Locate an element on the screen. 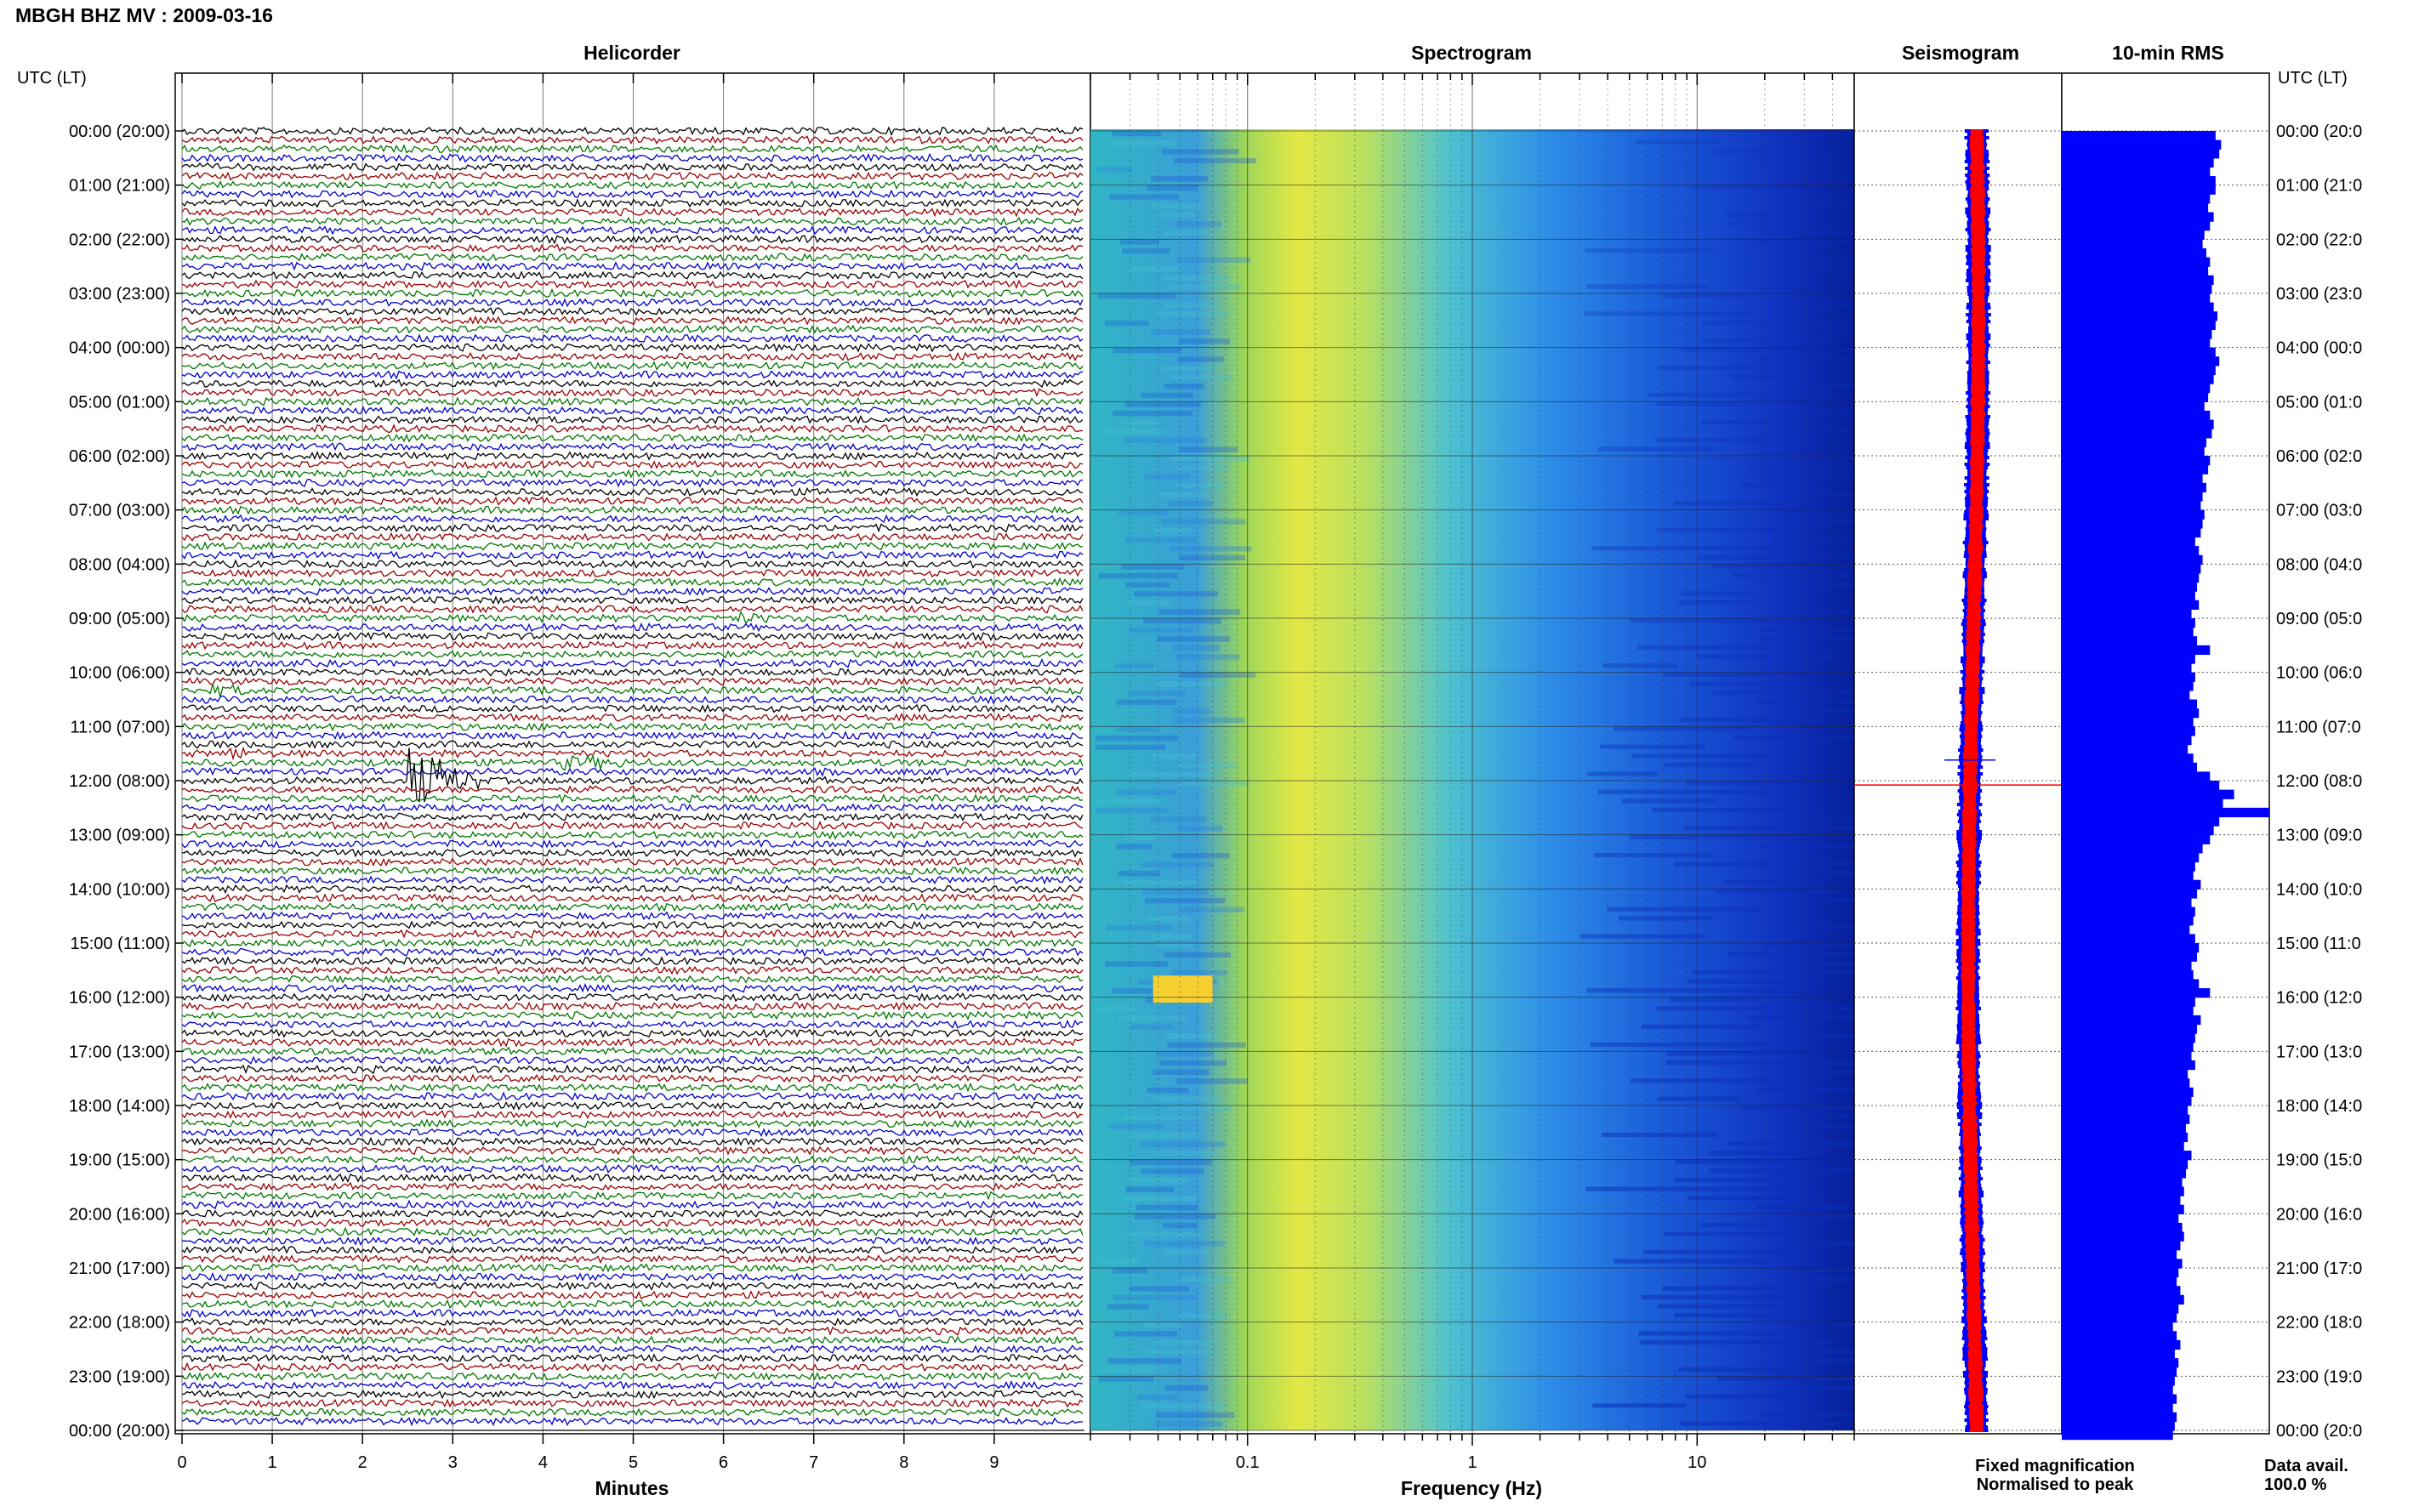 The width and height of the screenshot is (2419, 1512). hour-label-right: 13:00 (09:0 is located at coordinates (2319, 836).